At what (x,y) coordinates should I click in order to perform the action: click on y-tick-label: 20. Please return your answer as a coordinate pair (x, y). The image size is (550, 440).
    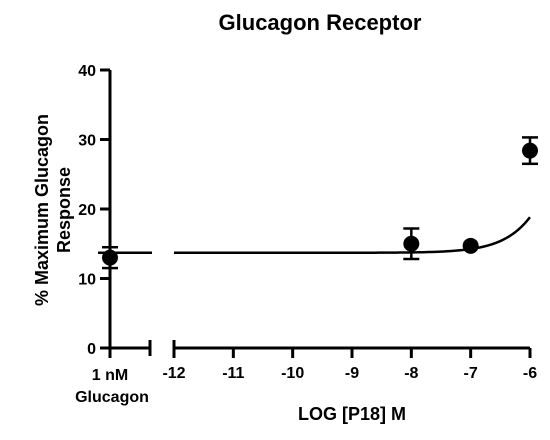
    Looking at the image, I should click on (87, 210).